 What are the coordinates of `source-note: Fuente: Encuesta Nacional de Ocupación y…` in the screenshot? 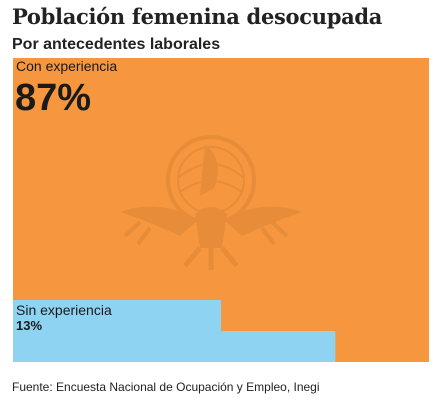 It's located at (166, 387).